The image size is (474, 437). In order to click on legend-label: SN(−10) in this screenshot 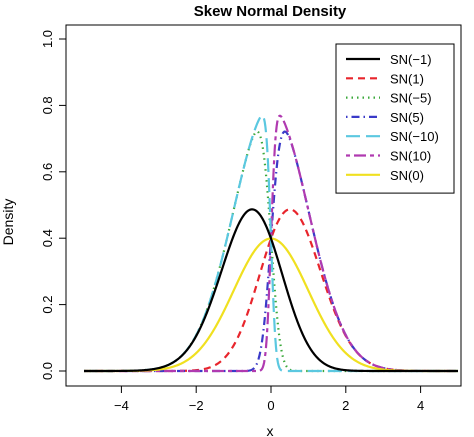, I will do `click(414, 136)`.